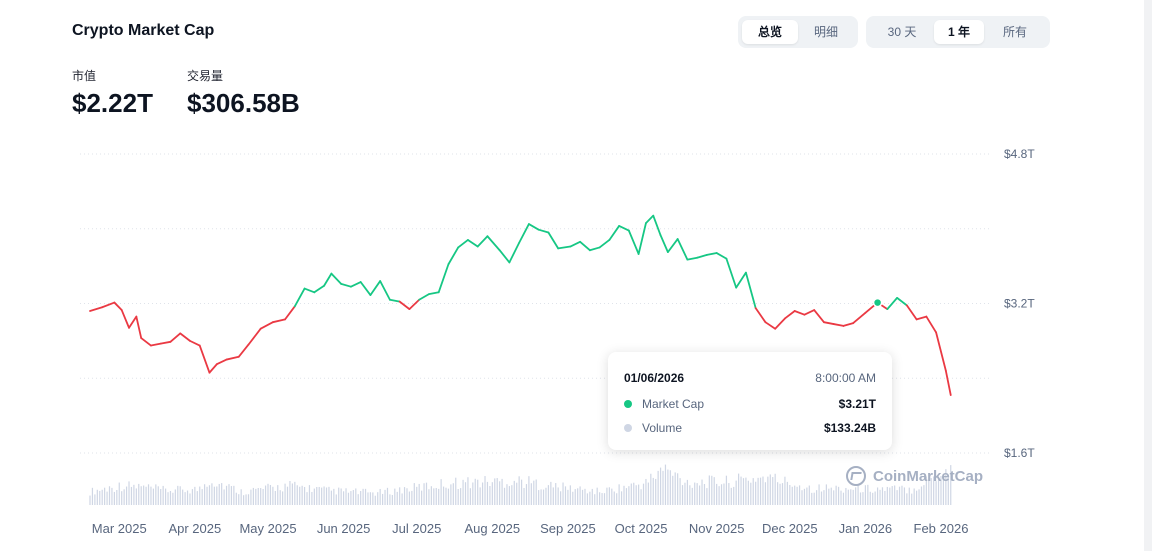 This screenshot has height=551, width=1152. I want to click on tab-details: 明细, so click(825, 32).